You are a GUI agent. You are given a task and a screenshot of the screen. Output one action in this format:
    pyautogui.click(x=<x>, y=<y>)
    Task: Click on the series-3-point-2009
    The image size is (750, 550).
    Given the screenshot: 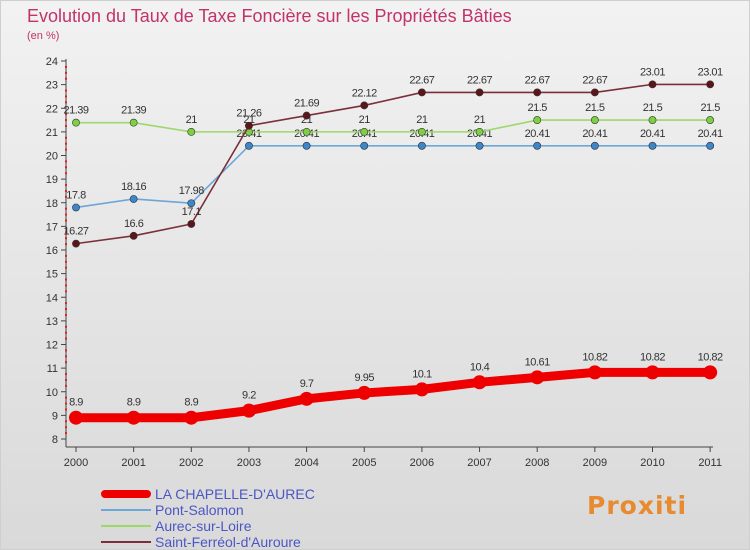 What is the action you would take?
    pyautogui.click(x=594, y=92)
    